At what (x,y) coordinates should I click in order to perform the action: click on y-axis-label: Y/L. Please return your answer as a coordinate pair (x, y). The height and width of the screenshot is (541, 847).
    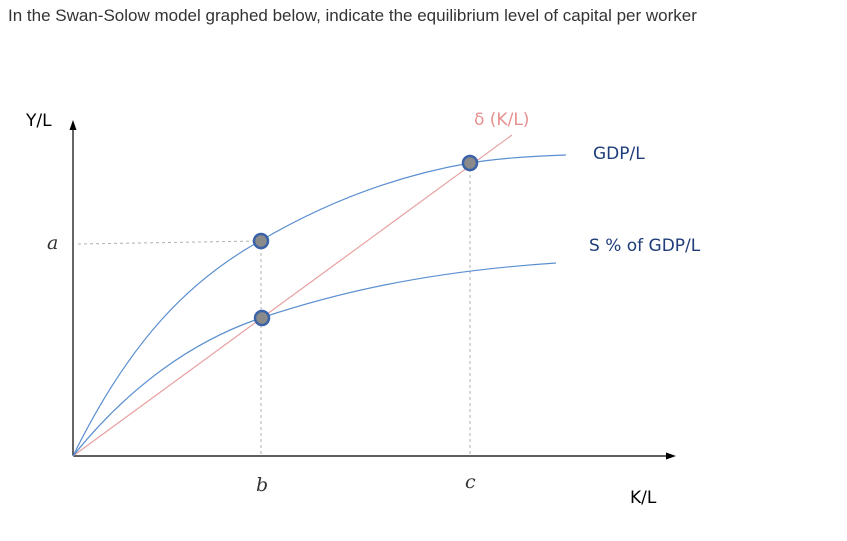
    Looking at the image, I should click on (38, 121).